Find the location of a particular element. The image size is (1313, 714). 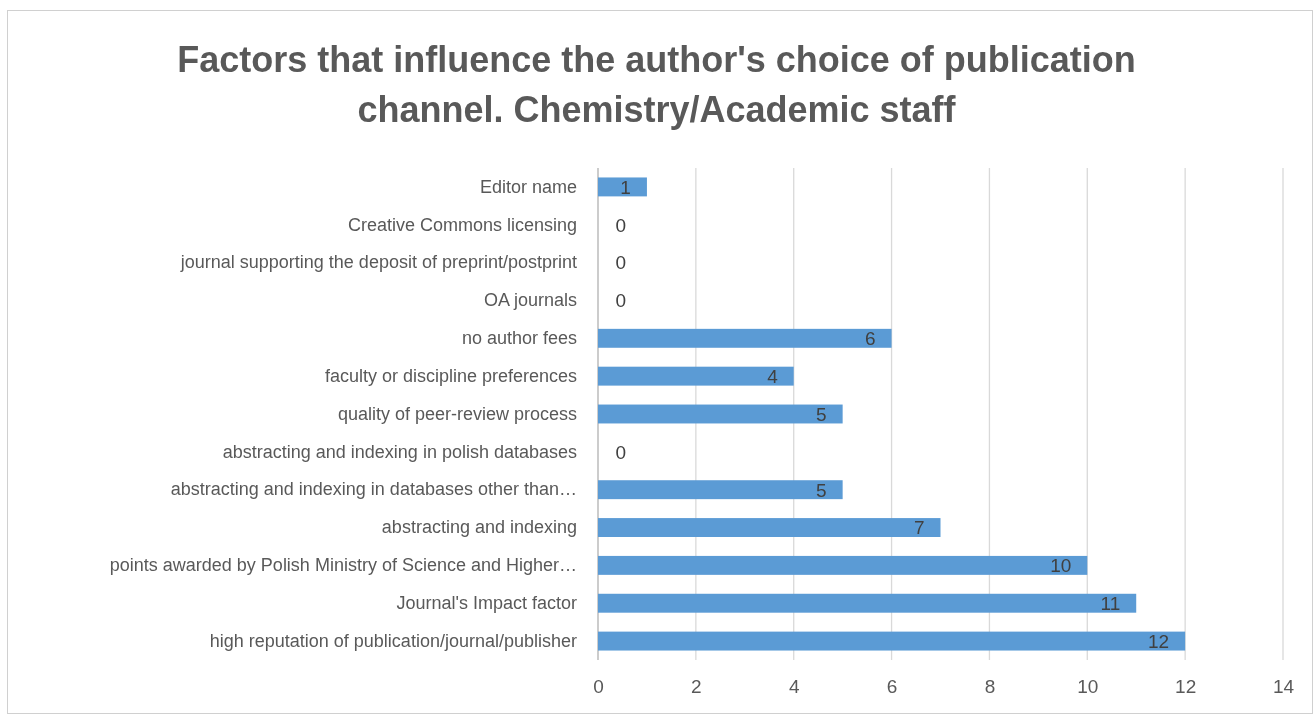

x-tick-label: 0 is located at coordinates (598, 687).